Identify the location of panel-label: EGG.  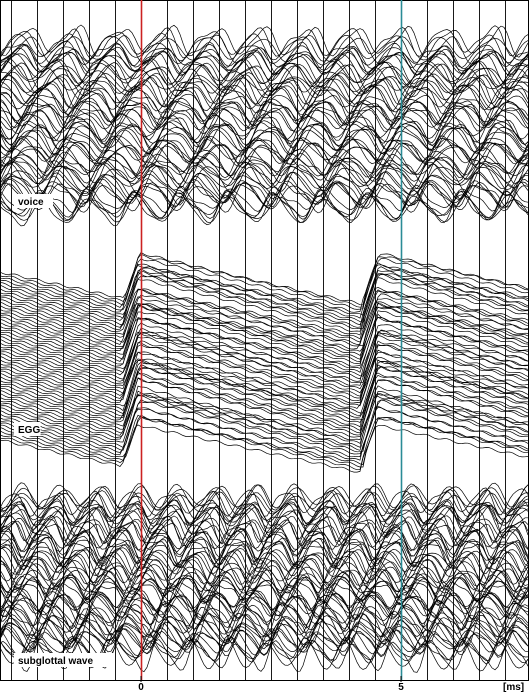
(29, 430).